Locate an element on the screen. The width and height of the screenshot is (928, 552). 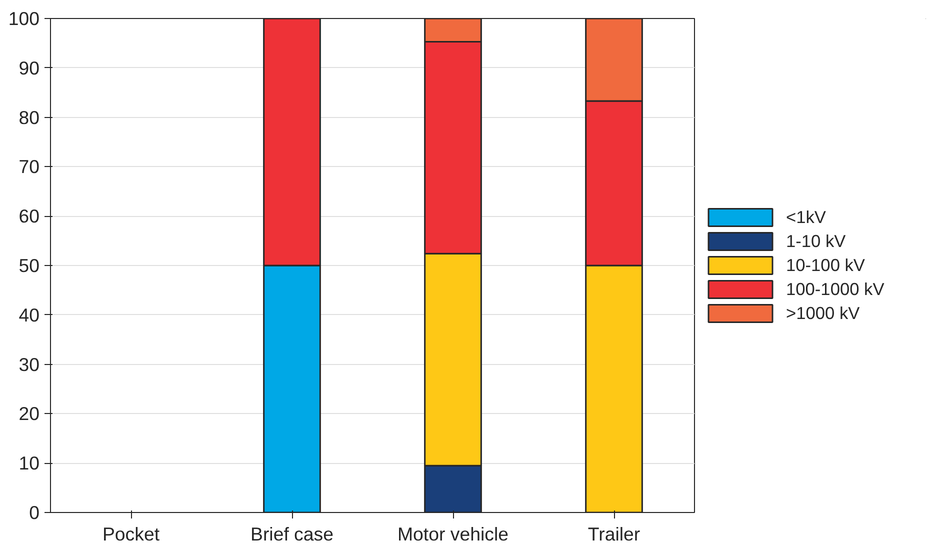
y-tick-label: 50 is located at coordinates (29, 265).